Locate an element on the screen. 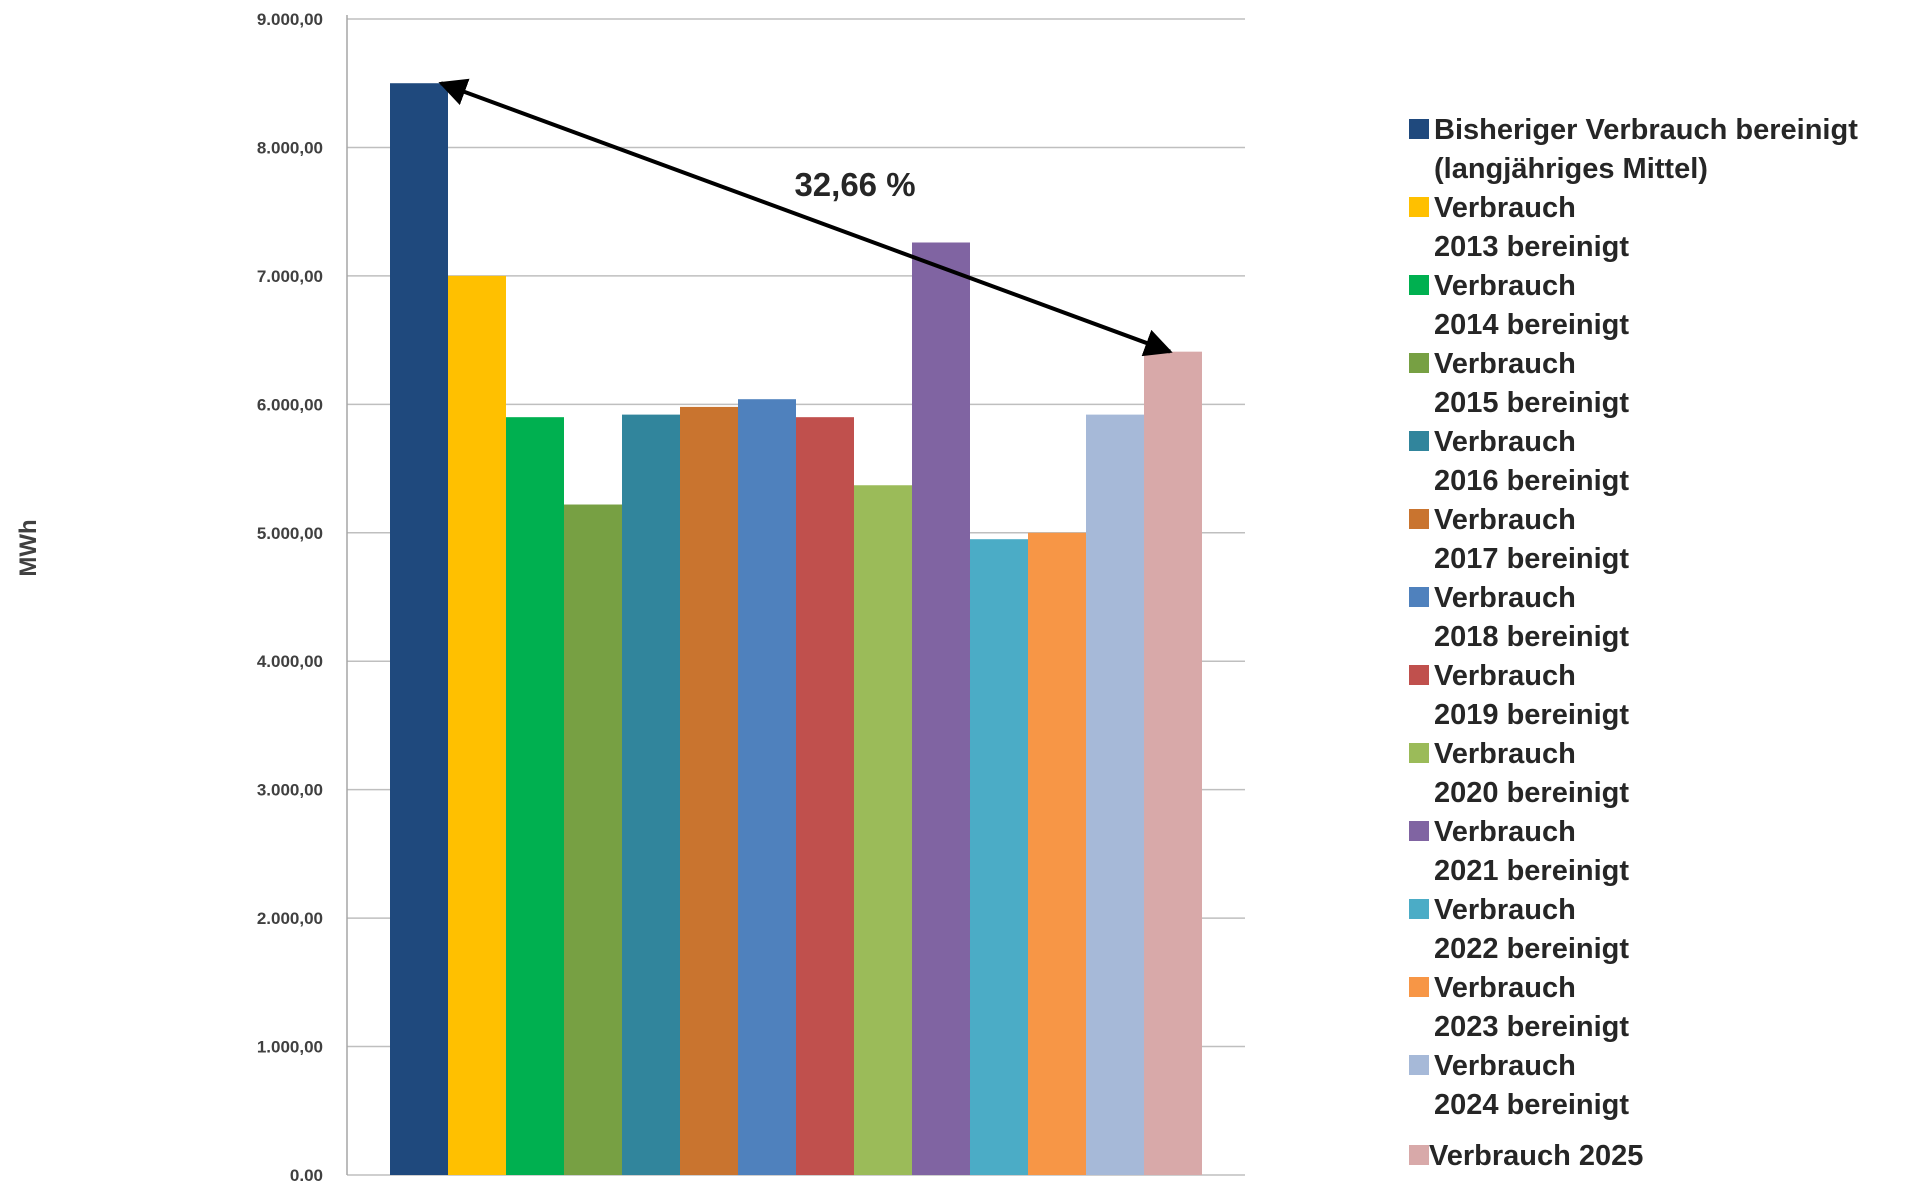  legend-label: 2016 bereinigt is located at coordinates (1531, 481).